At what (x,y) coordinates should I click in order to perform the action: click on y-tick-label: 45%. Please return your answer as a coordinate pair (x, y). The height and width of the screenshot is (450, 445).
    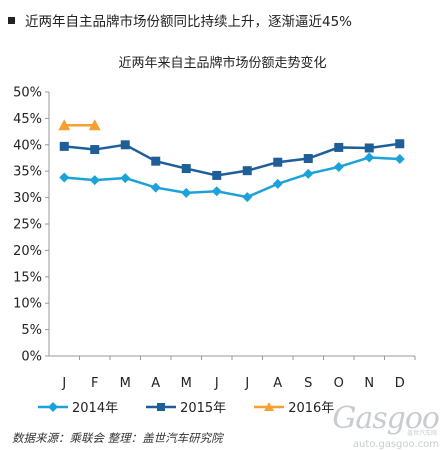
    Looking at the image, I should click on (27, 119).